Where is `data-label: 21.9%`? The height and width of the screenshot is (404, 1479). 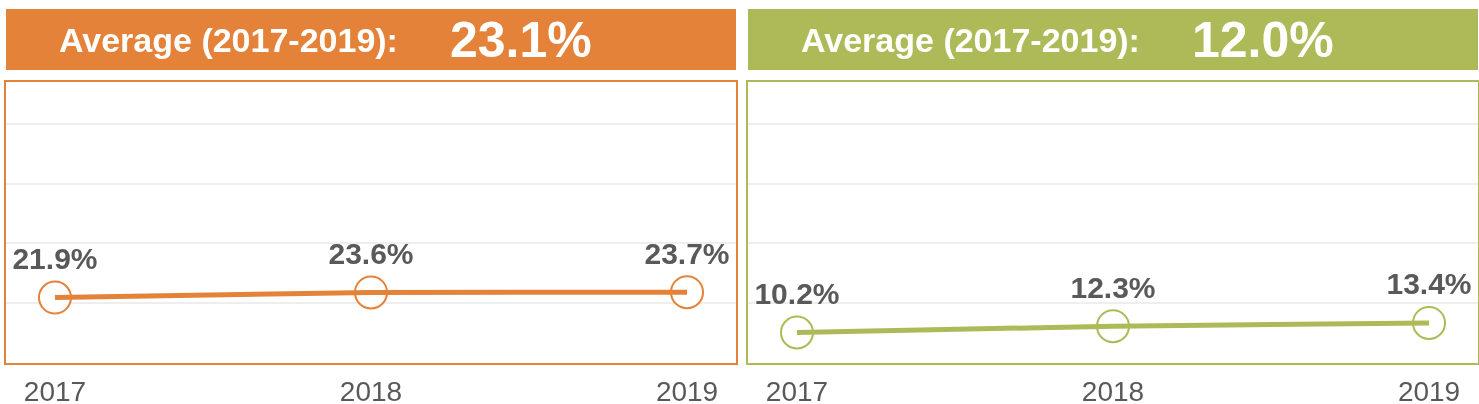
data-label: 21.9% is located at coordinates (55, 259).